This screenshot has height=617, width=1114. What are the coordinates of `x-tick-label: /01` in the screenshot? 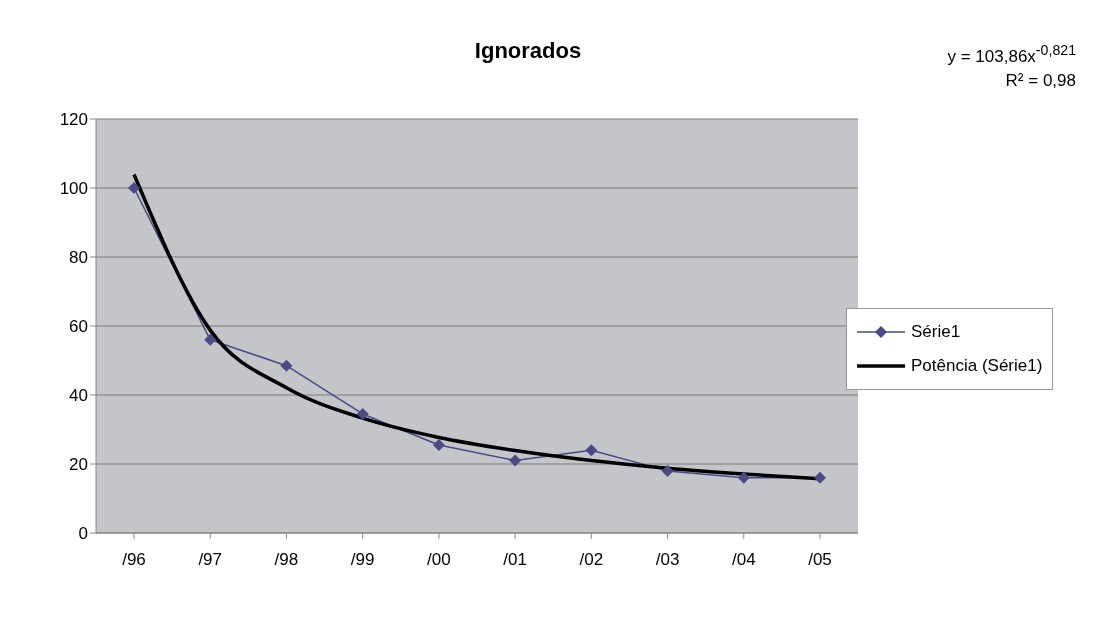 It's located at (515, 560).